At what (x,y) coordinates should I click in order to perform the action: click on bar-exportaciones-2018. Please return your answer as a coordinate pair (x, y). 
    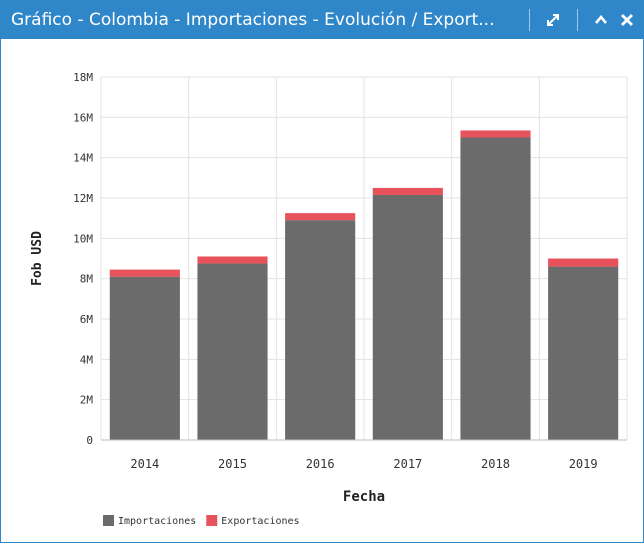
    Looking at the image, I should click on (495, 134).